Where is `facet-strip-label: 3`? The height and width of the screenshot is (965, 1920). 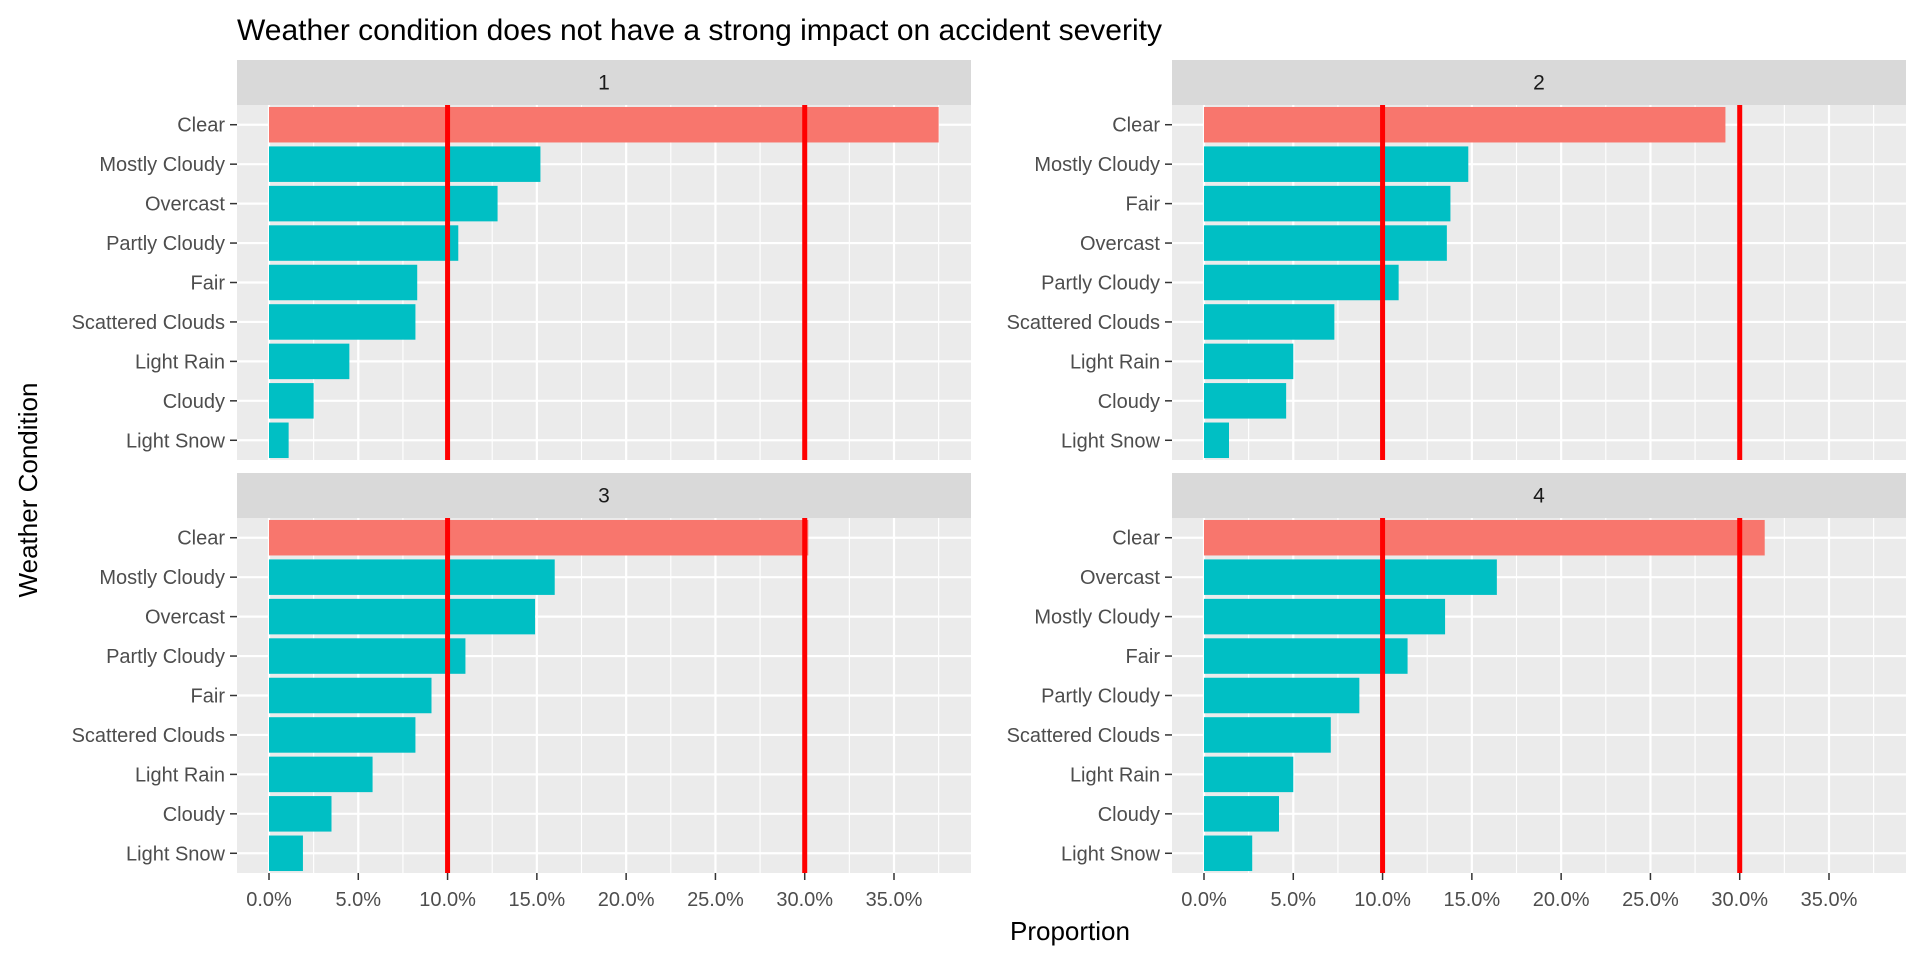 facet-strip-label: 3 is located at coordinates (604, 496).